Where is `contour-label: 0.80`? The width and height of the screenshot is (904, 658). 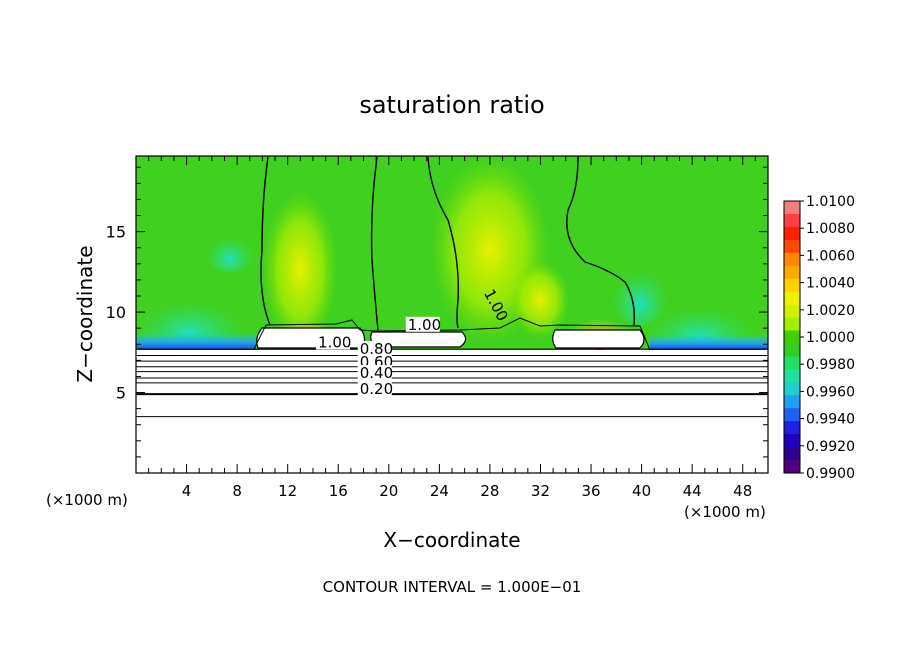 contour-label: 0.80 is located at coordinates (376, 349).